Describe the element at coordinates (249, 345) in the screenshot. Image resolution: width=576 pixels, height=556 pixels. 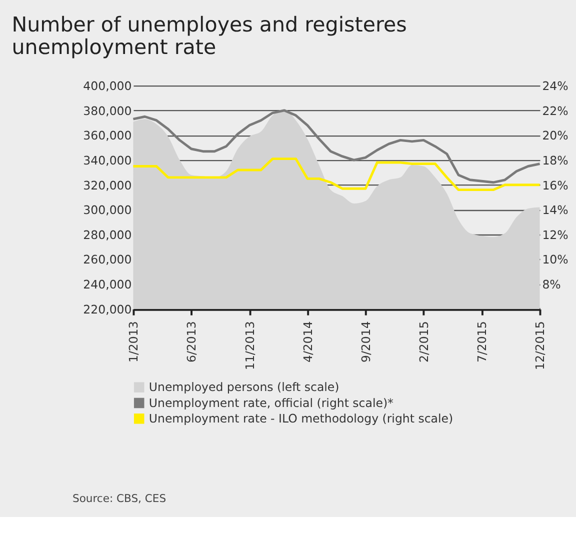
I see `x-tick-label: 11/2013` at that location.